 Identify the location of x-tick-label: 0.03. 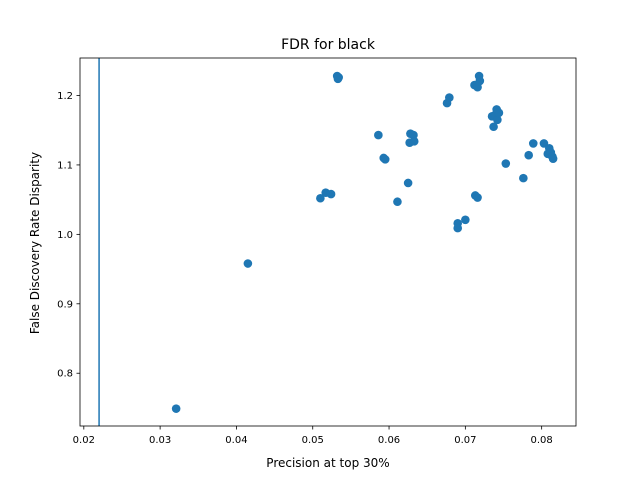
(160, 440).